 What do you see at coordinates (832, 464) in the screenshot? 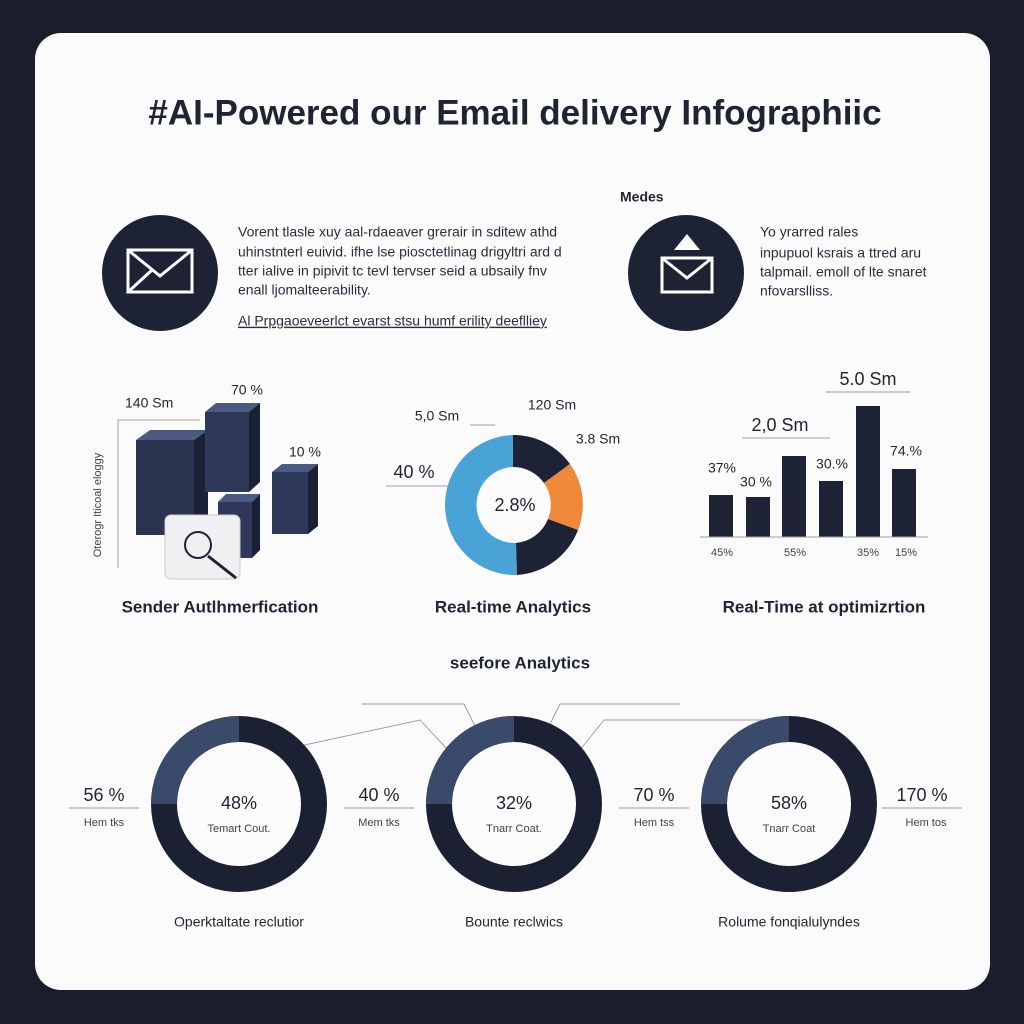
I see `panel-label: 30.%` at bounding box center [832, 464].